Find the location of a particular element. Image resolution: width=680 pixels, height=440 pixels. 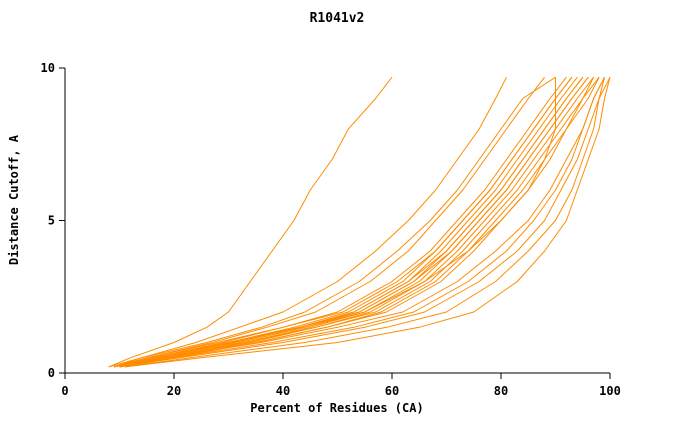

x-tick-label: 0 is located at coordinates (64, 391).